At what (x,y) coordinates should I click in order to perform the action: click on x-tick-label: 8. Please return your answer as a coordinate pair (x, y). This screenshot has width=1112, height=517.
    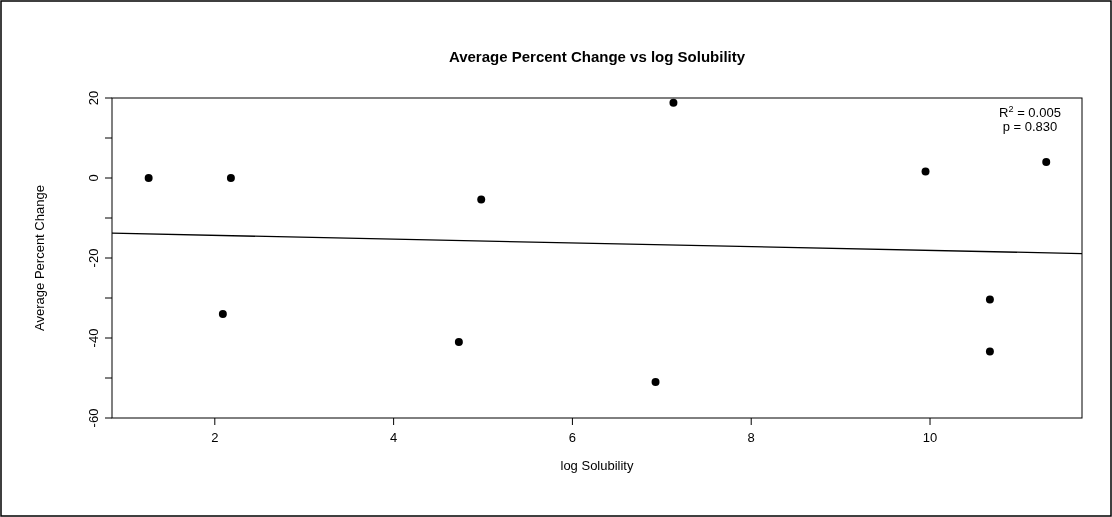
    Looking at the image, I should click on (751, 437).